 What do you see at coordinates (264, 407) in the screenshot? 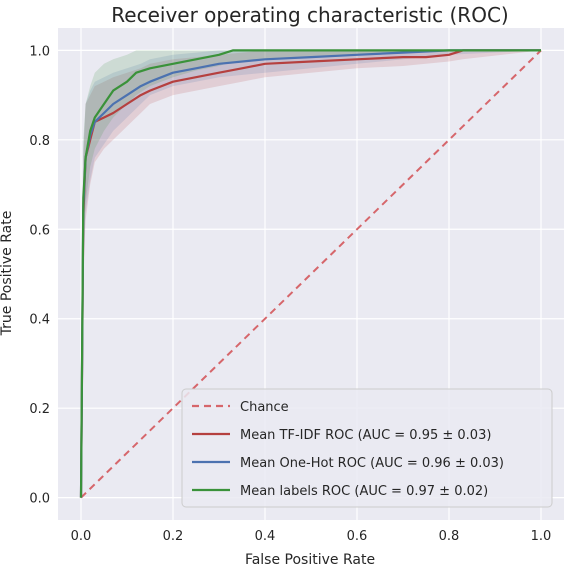
I see `legend-label-0: Chance` at bounding box center [264, 407].